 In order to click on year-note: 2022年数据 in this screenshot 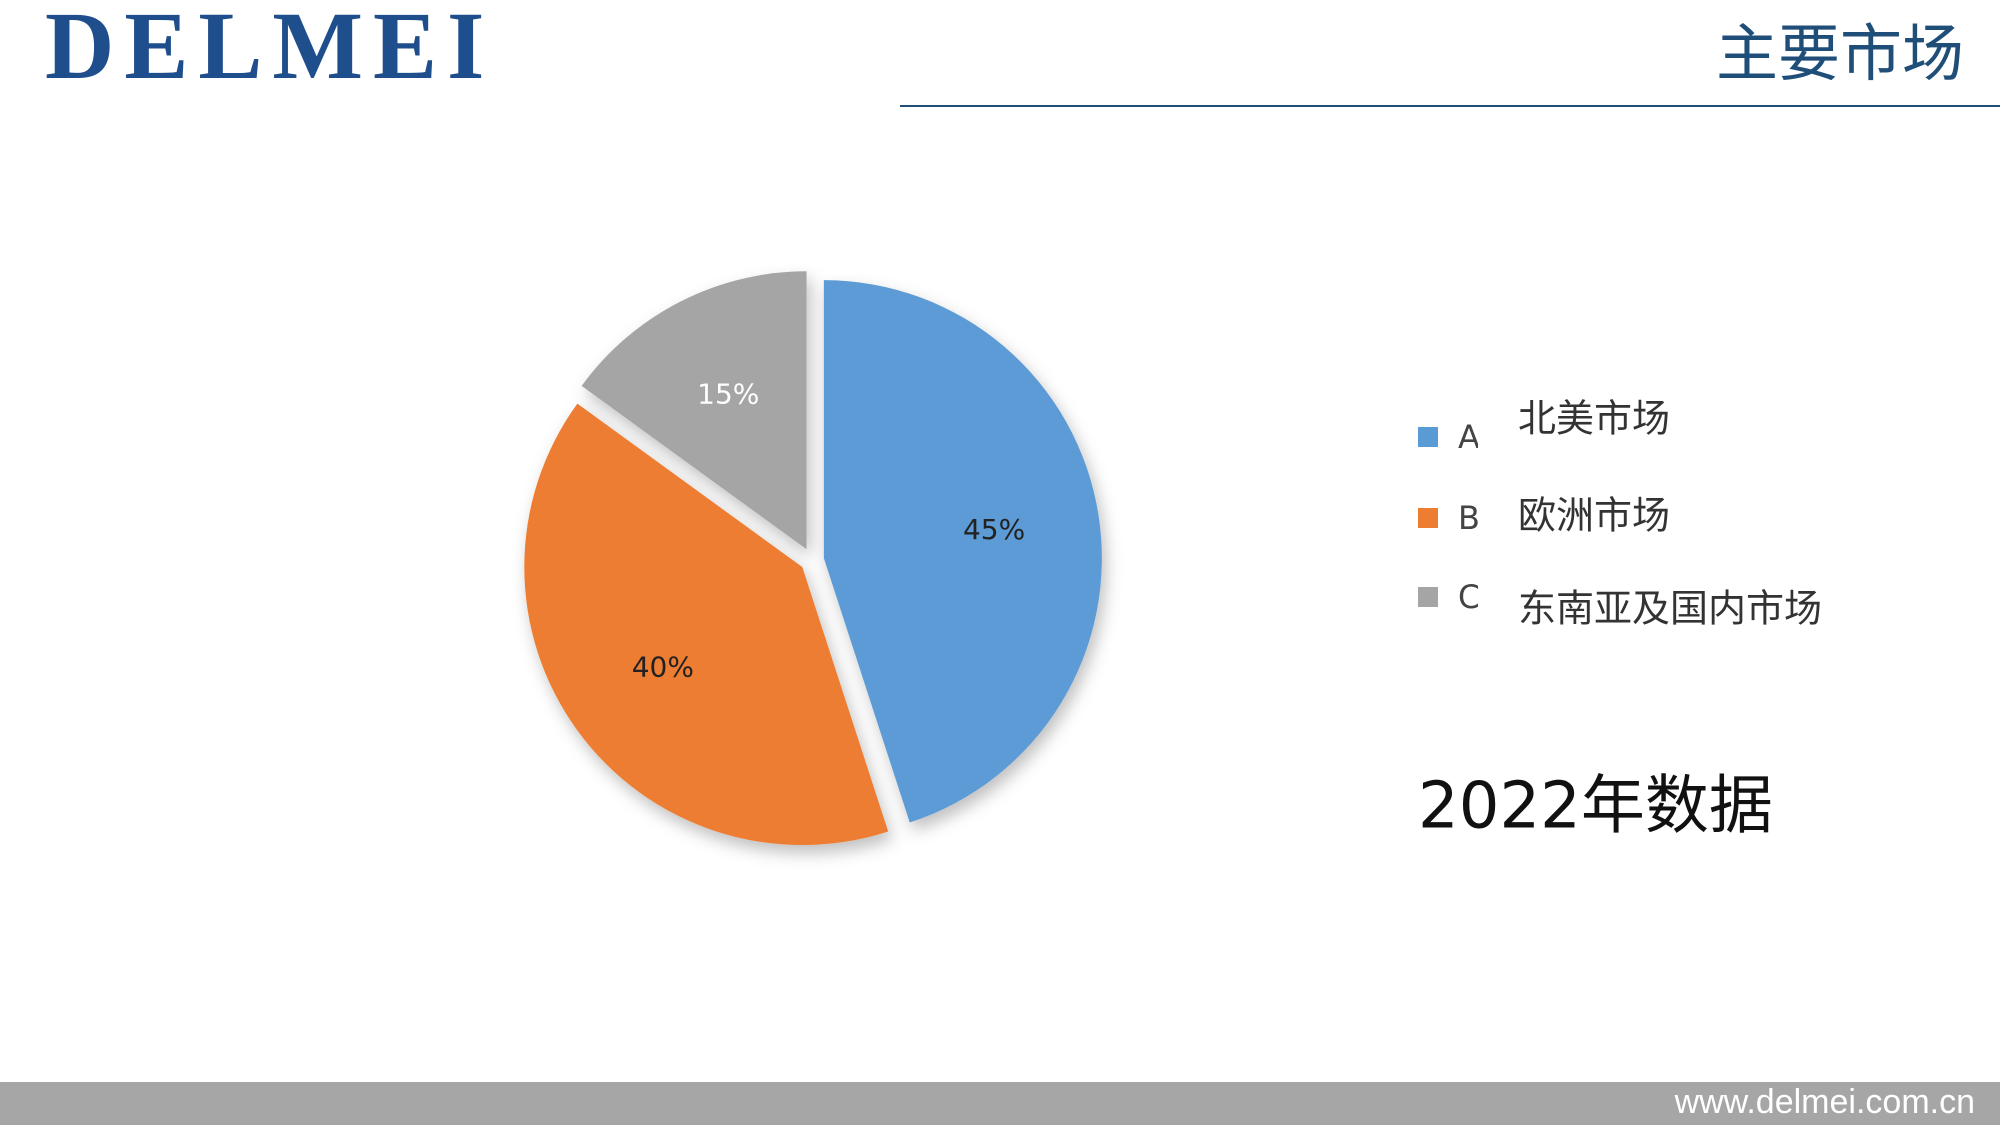, I will do `click(1595, 807)`.